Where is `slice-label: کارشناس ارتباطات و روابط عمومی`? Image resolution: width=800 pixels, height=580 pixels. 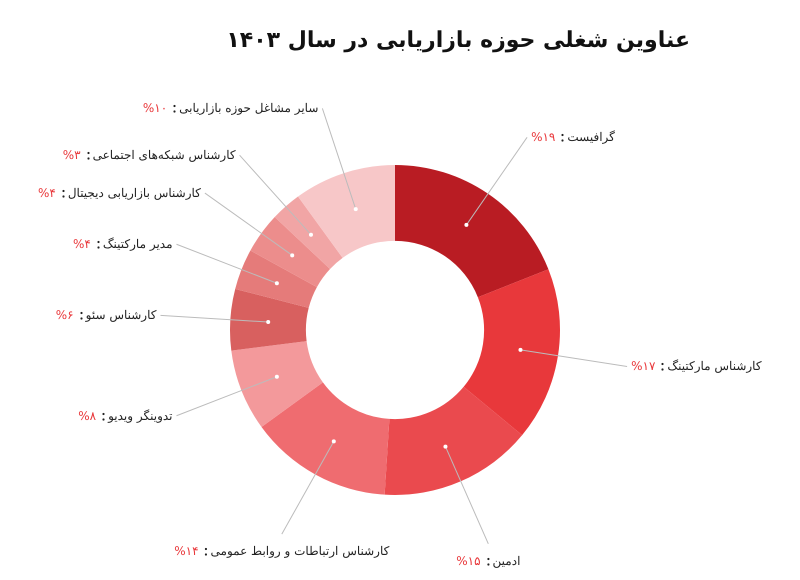
slice-label: کارشناس ارتباطات و روابط عمومی is located at coordinates (300, 551).